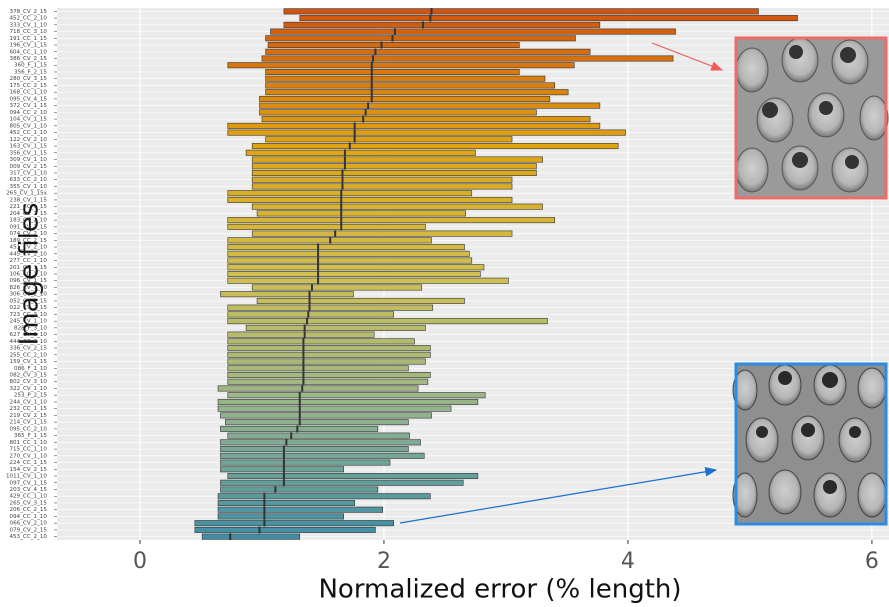 The image size is (889, 607). What do you see at coordinates (28, 295) in the screenshot?
I see `y-tick-label: 306_CC_2_10` at bounding box center [28, 295].